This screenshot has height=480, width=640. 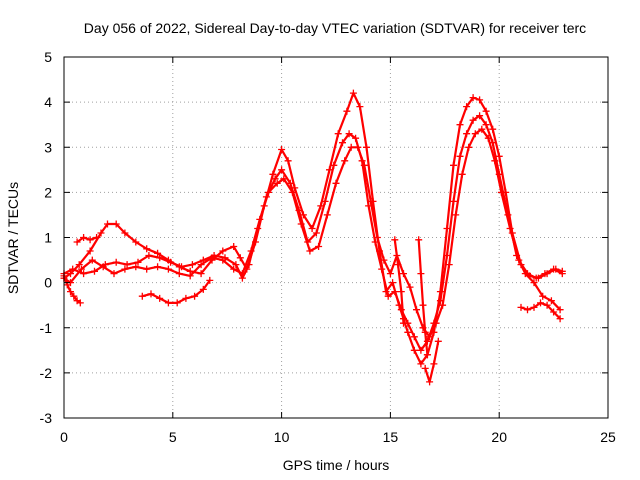 What do you see at coordinates (173, 437) in the screenshot?
I see `x-tick-label: 5` at bounding box center [173, 437].